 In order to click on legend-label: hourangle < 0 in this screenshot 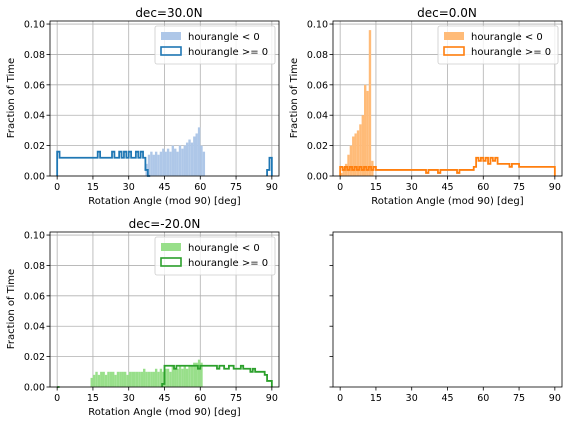, I will do `click(507, 37)`.